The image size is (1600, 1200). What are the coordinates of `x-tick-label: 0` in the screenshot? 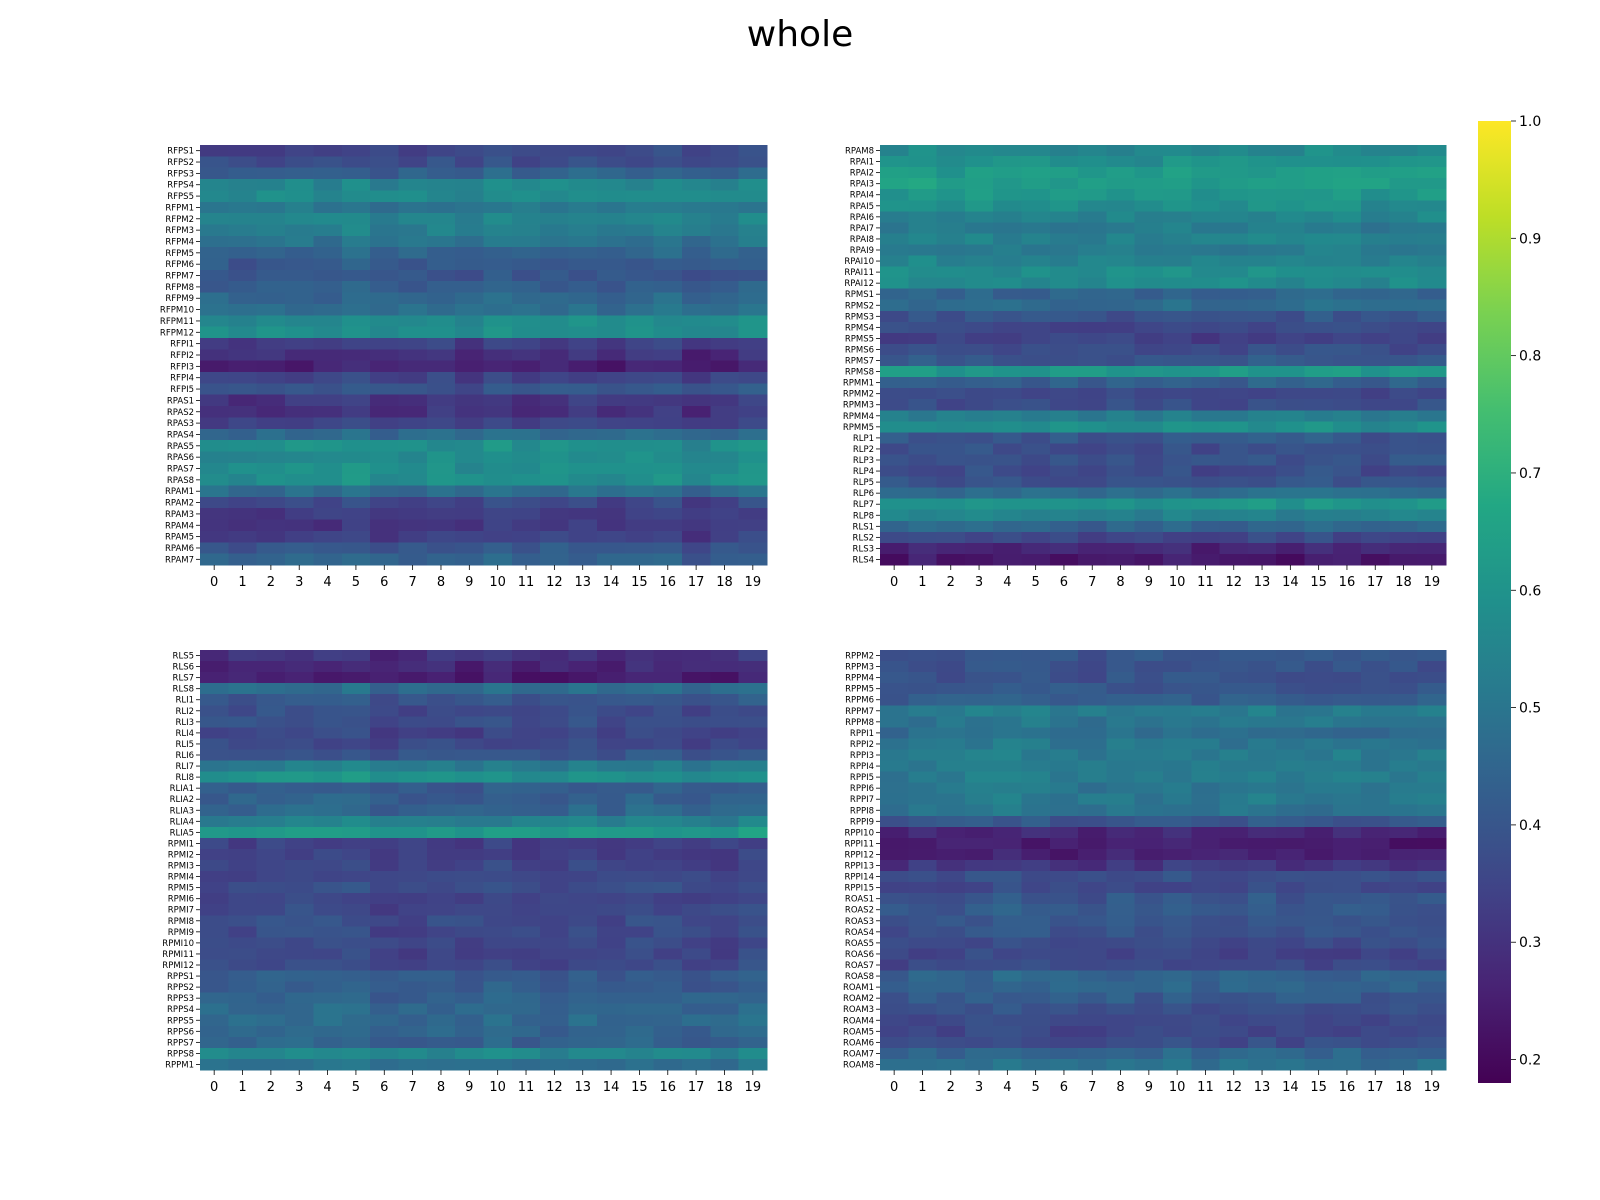 It's located at (214, 1087).